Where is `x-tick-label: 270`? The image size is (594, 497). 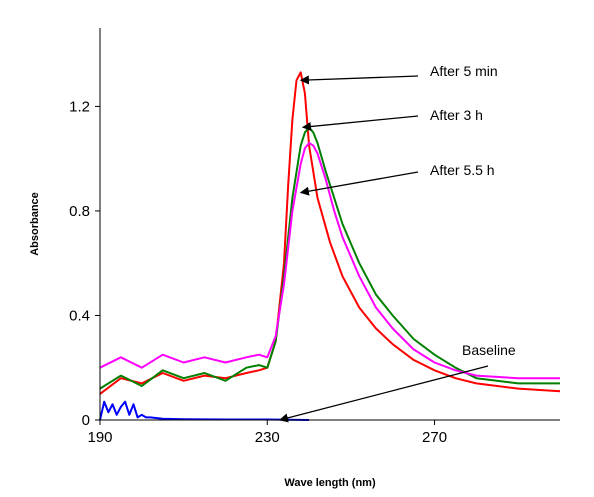
x-tick-label: 270 is located at coordinates (434, 437).